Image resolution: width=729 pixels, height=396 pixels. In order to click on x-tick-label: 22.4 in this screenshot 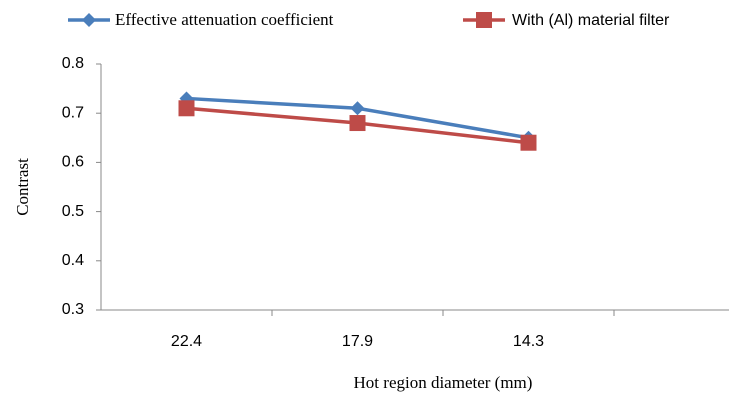, I will do `click(186, 341)`.